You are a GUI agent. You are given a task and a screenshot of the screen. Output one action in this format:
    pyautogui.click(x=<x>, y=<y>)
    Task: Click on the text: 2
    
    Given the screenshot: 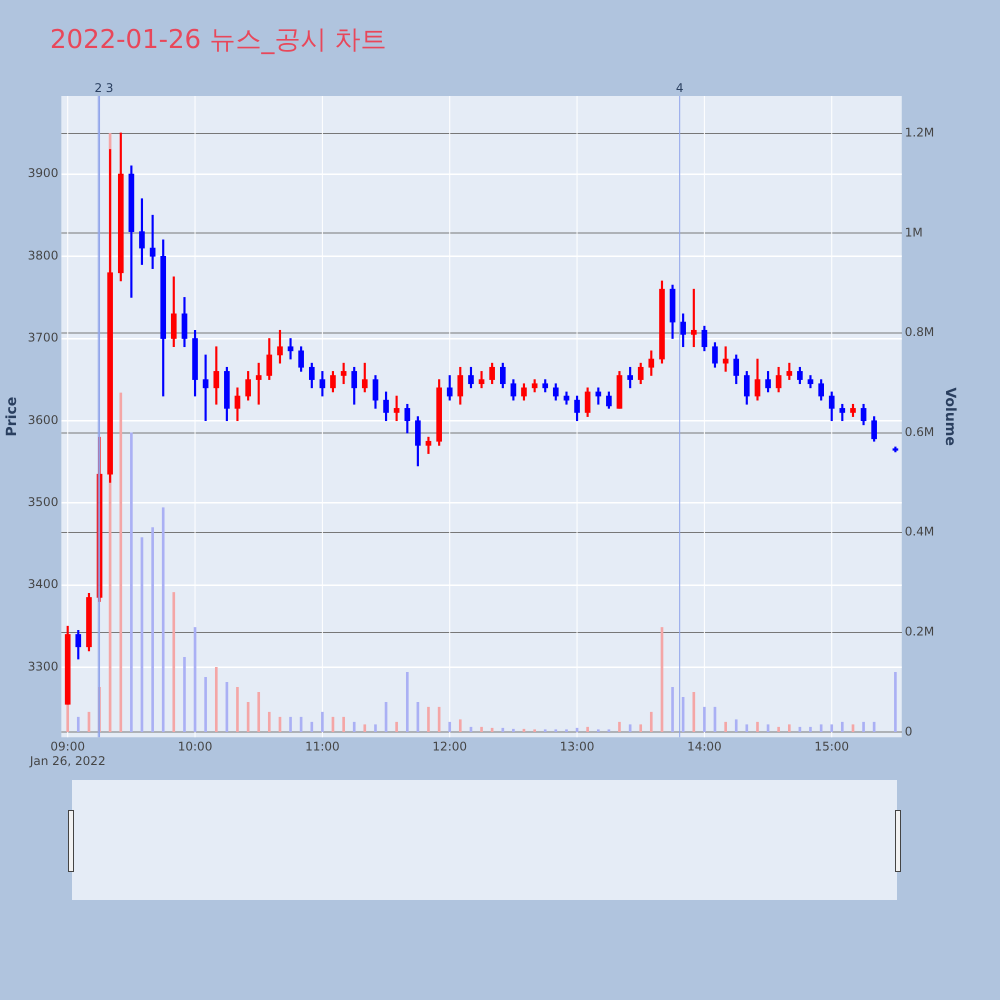 What is the action you would take?
    pyautogui.click(x=98, y=88)
    